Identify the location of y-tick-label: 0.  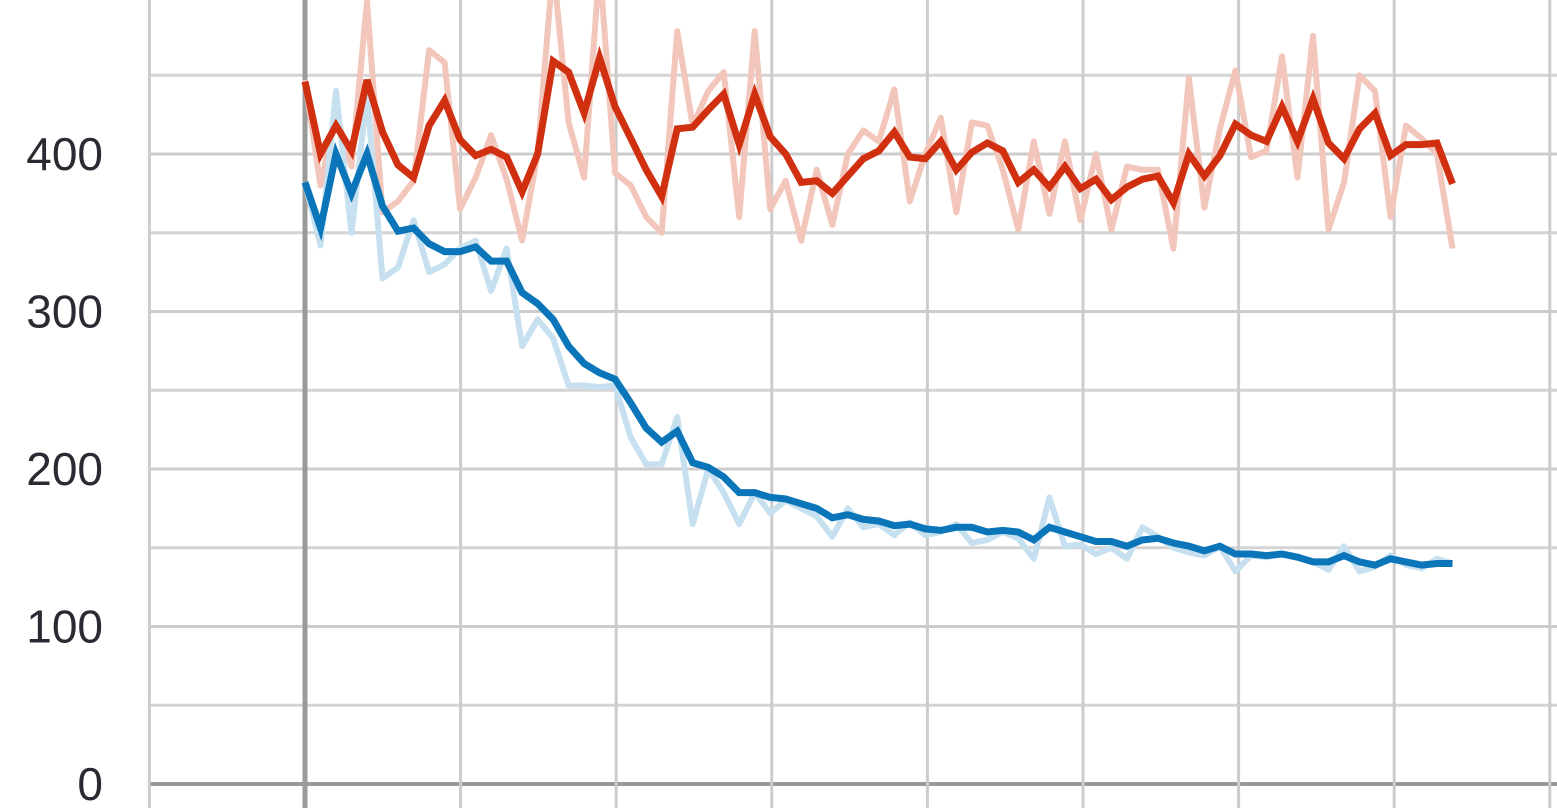
(90, 783).